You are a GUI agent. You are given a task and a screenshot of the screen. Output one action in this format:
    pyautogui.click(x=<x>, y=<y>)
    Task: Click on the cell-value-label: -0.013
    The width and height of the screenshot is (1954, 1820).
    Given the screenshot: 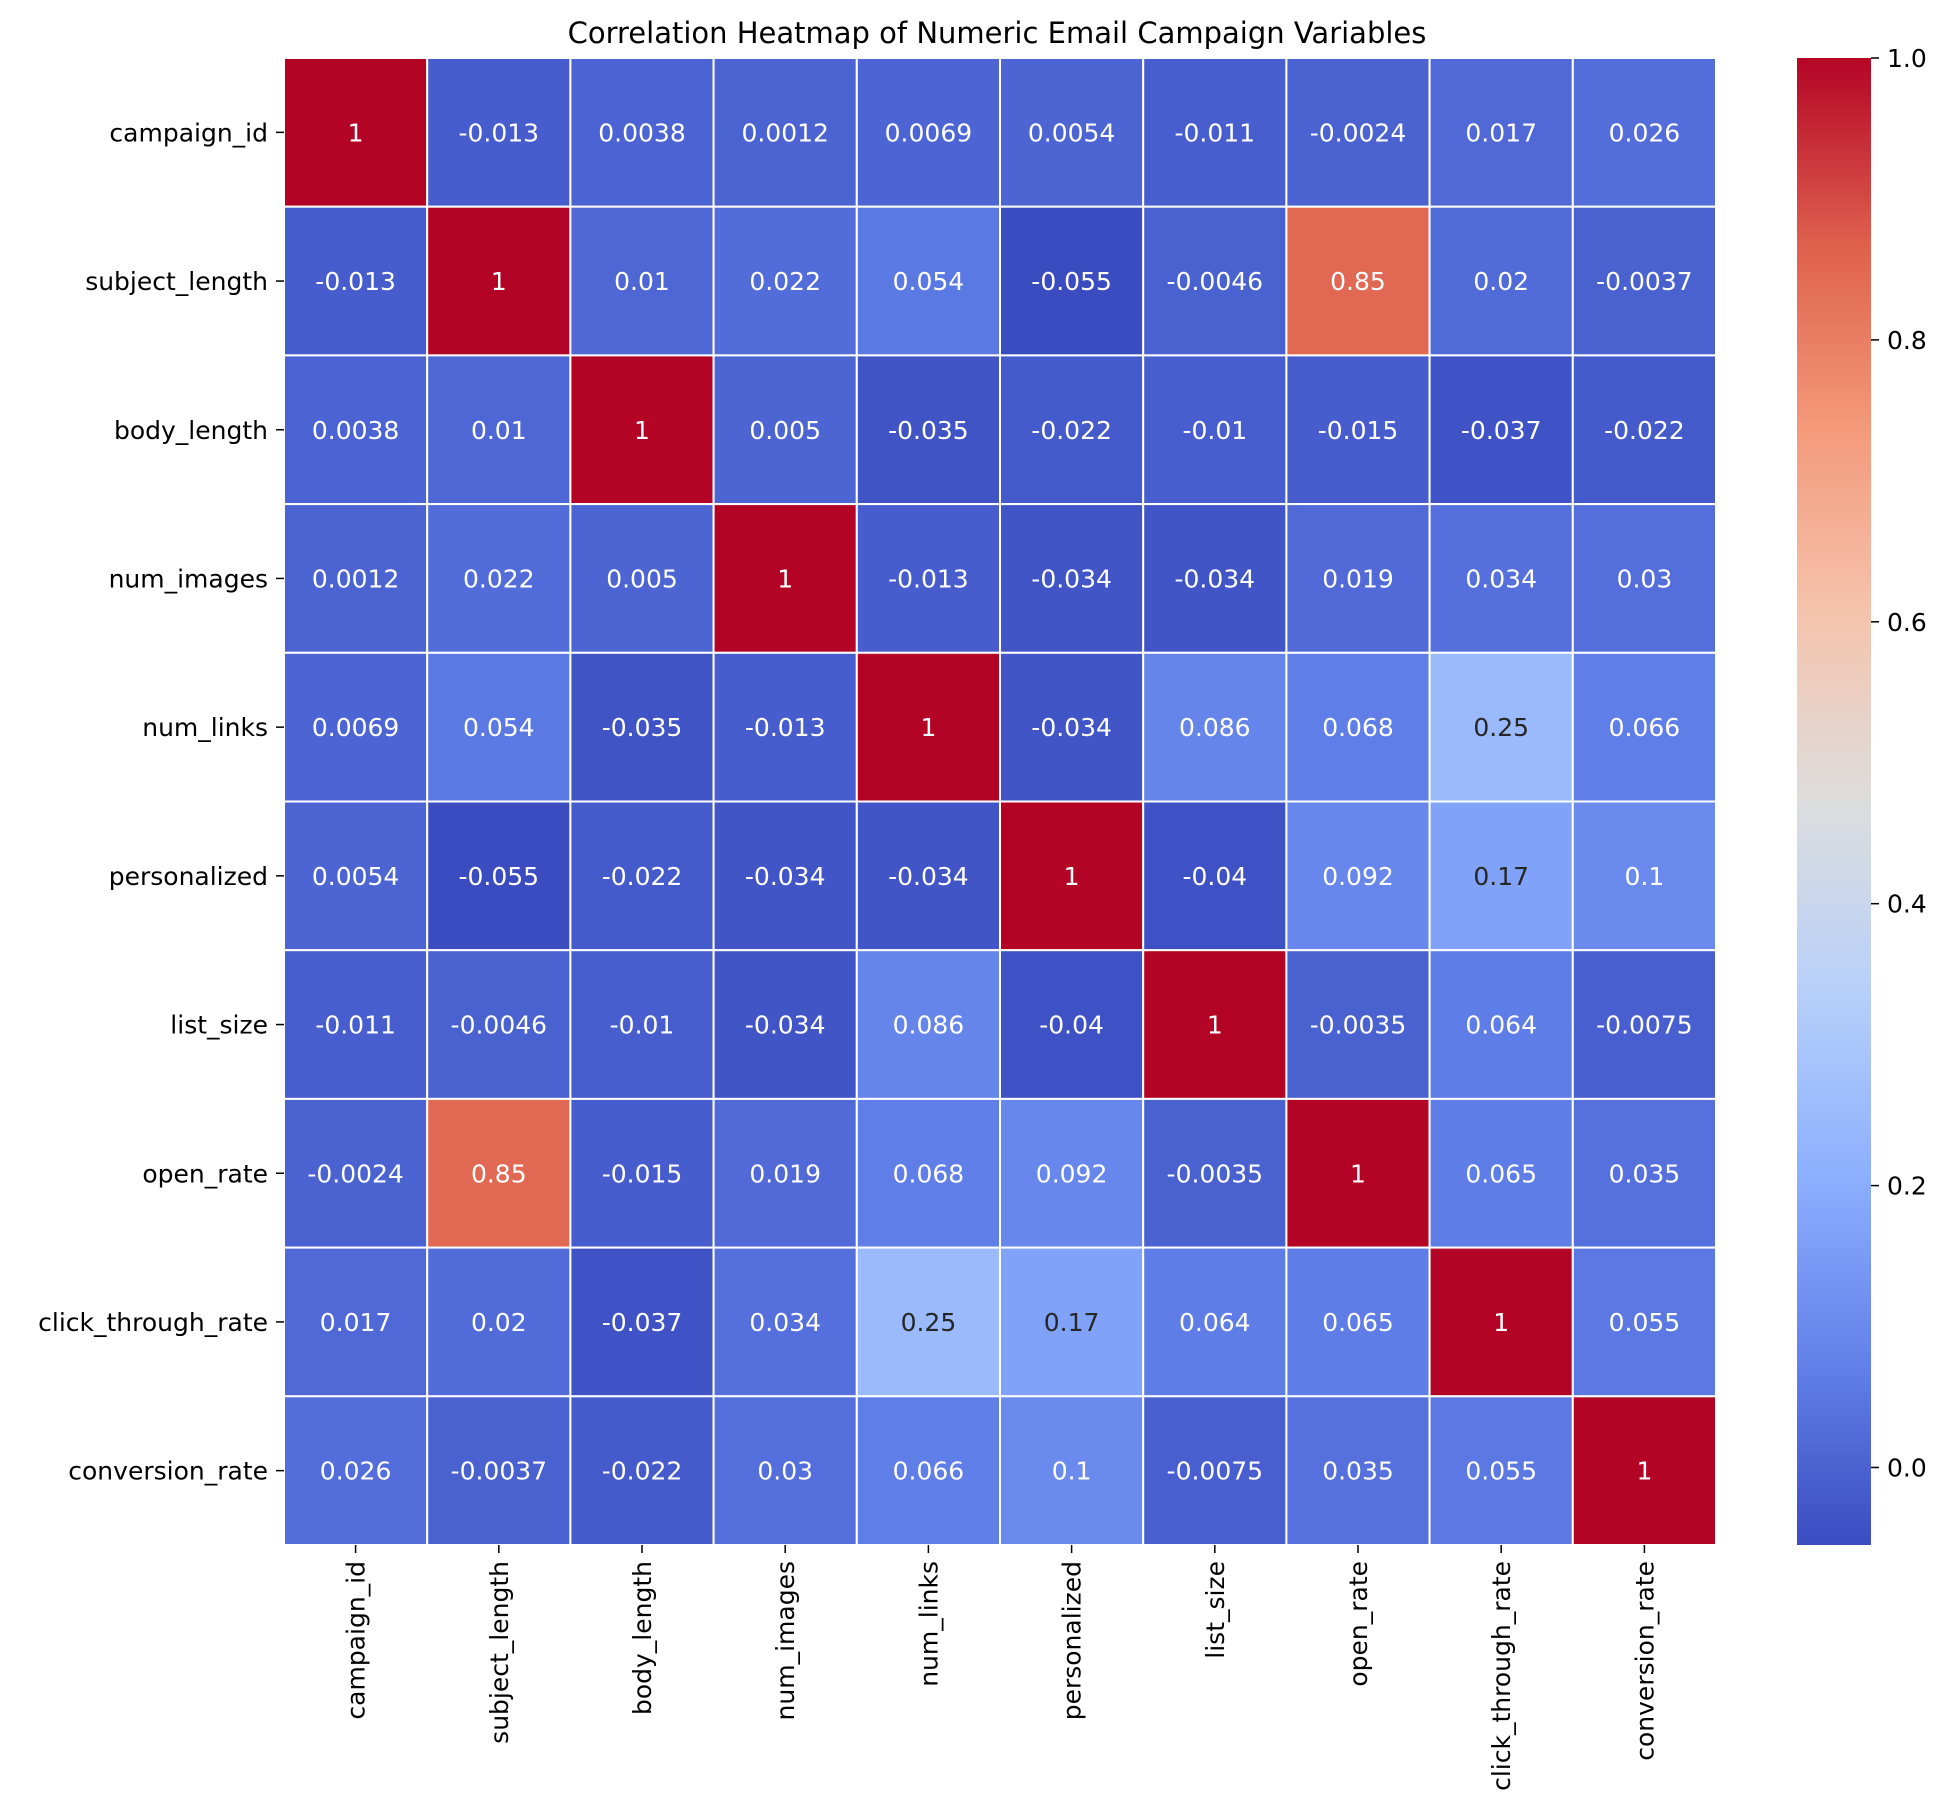 What is the action you would take?
    pyautogui.click(x=928, y=578)
    